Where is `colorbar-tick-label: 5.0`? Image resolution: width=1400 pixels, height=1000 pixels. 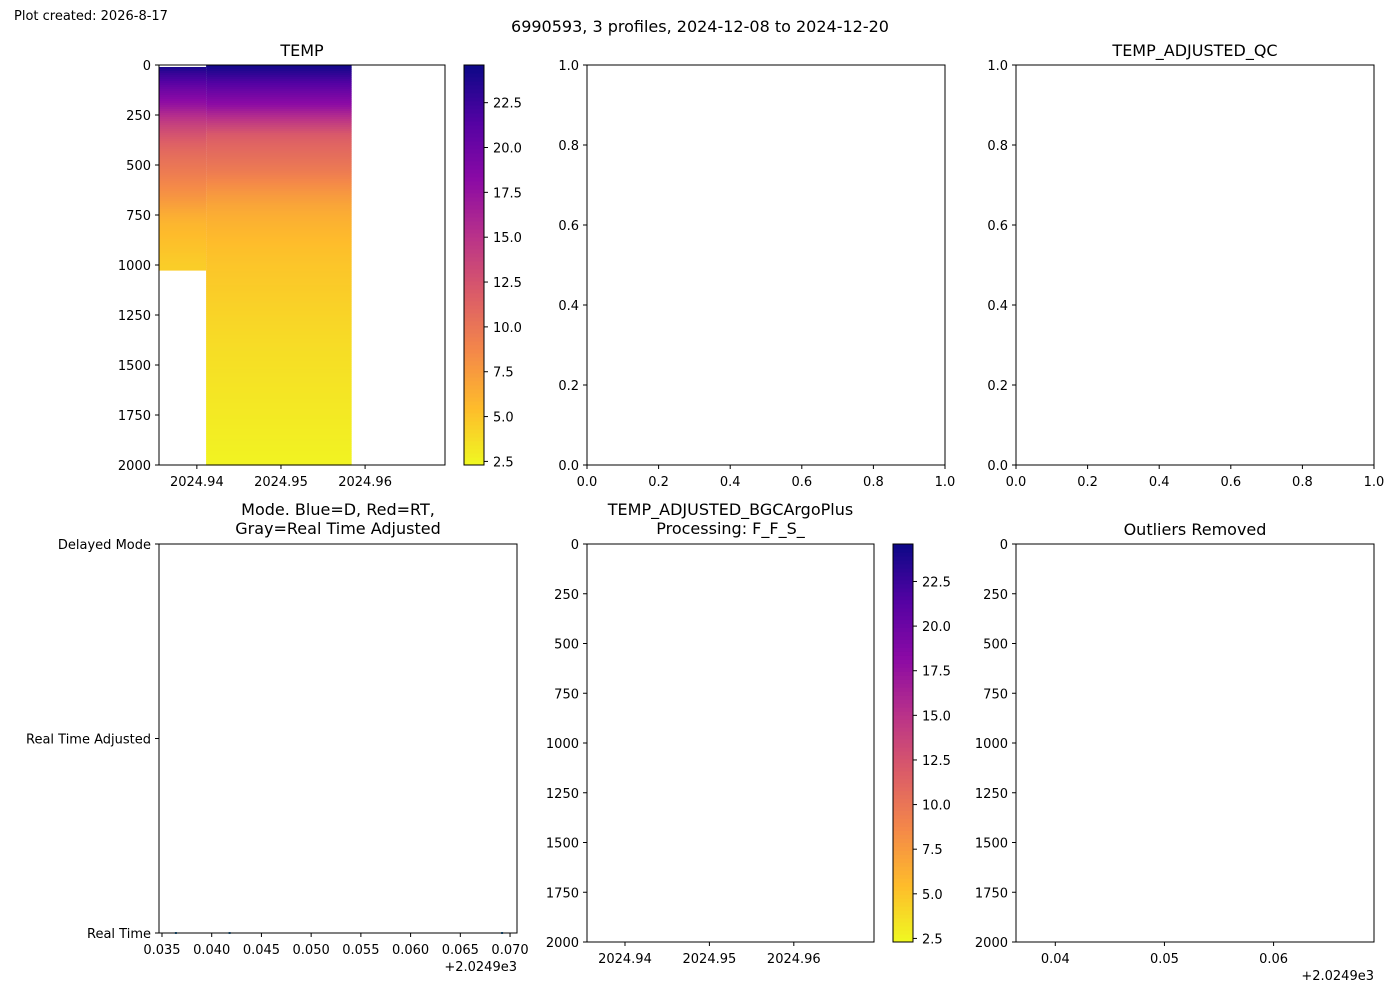
colorbar-tick-label: 5.0 is located at coordinates (932, 895).